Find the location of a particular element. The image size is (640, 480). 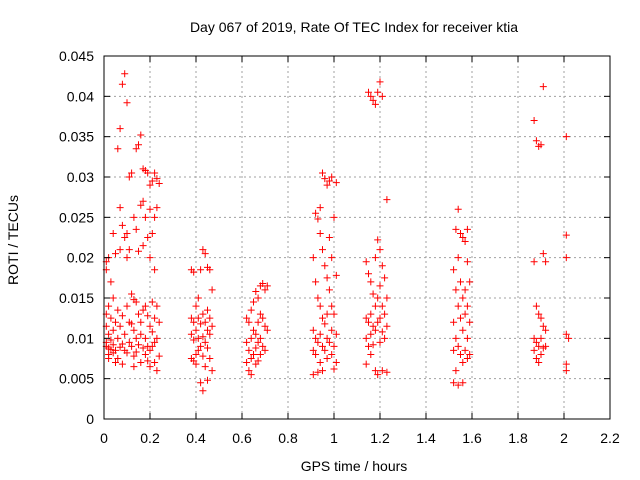

x-axis-label: GPS time / hours is located at coordinates (354, 466).